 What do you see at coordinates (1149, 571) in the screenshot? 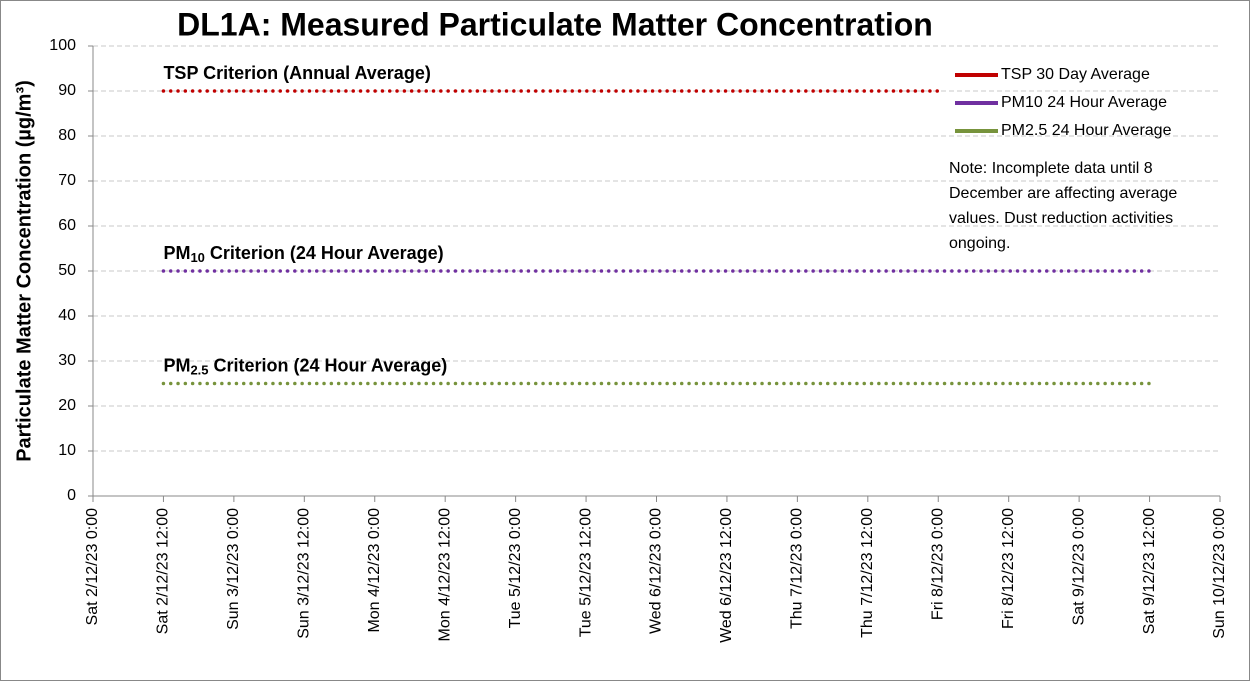
I see `x-tick-label: Sat 9/12/23 12:00` at bounding box center [1149, 571].